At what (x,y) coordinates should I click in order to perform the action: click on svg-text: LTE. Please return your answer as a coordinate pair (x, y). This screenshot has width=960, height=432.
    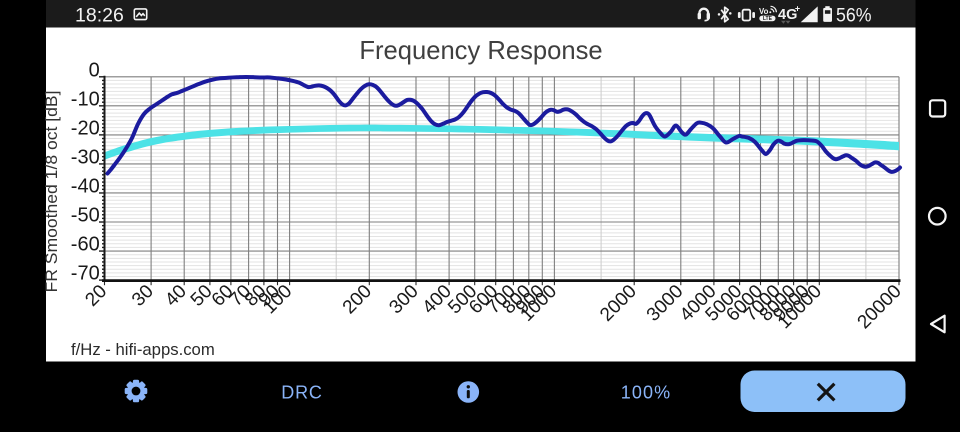
    Looking at the image, I should click on (768, 19).